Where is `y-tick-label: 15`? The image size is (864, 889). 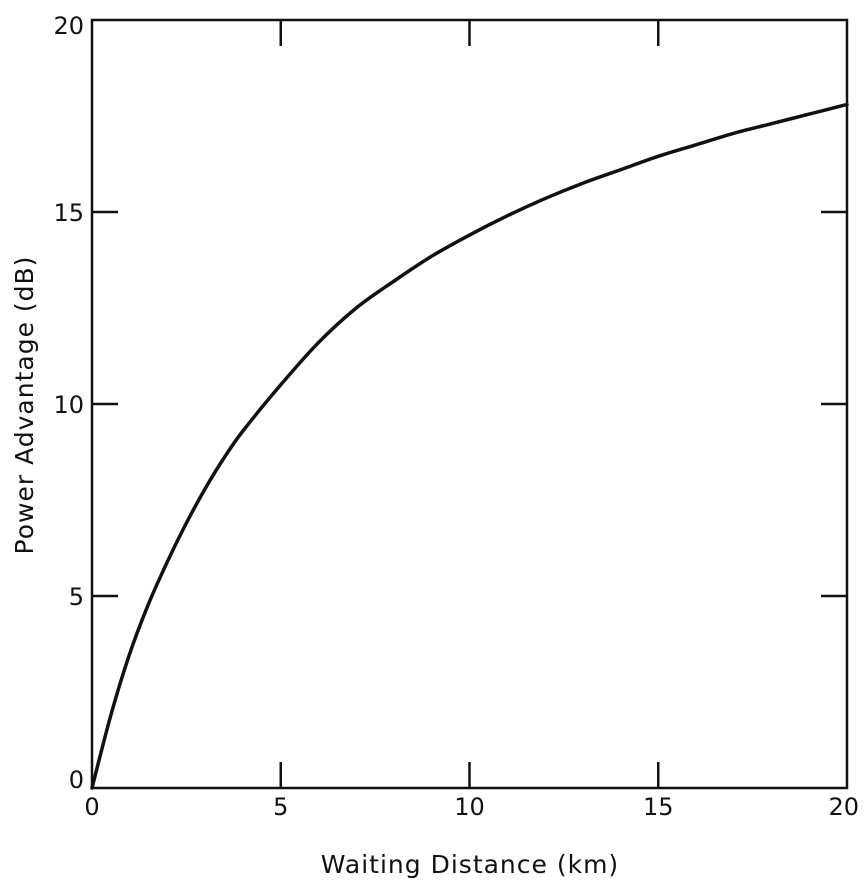 y-tick-label: 15 is located at coordinates (68, 213).